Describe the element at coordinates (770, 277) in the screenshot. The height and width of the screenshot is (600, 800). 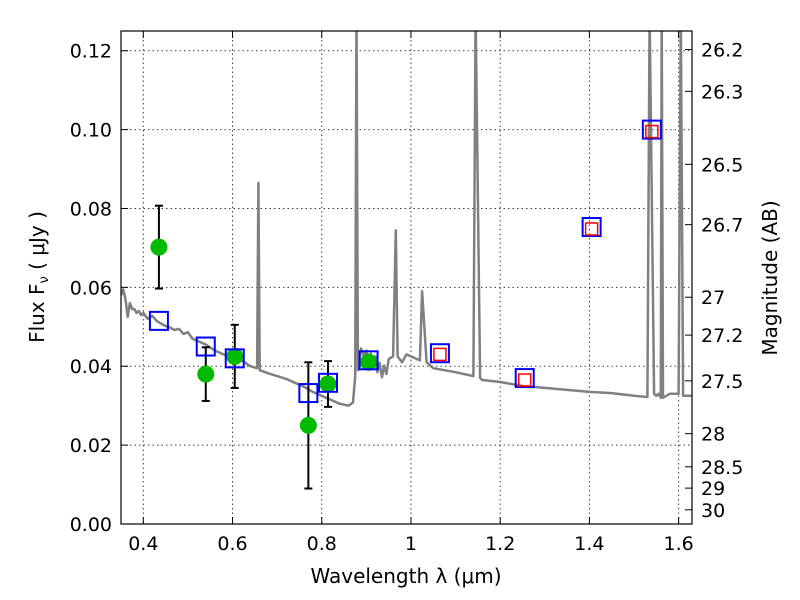
I see `right-axis-label: Magnitude (AB)` at that location.